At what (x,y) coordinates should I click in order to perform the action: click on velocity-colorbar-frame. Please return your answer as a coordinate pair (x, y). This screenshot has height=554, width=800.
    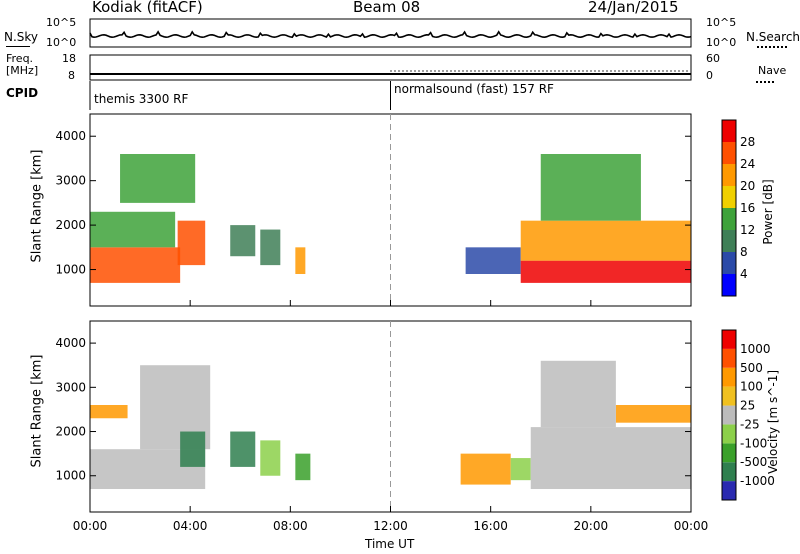
    Looking at the image, I should click on (729, 415).